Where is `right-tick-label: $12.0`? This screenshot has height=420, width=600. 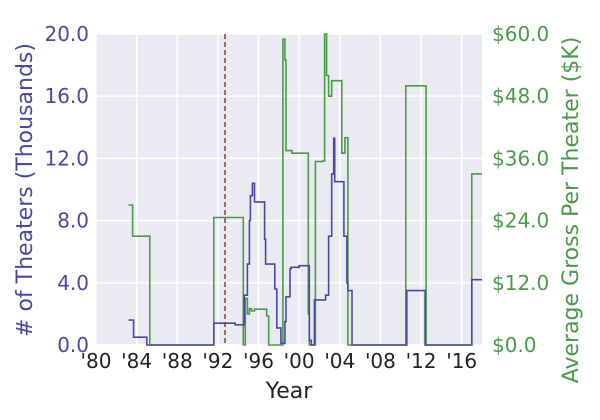
right-tick-label: $12.0 is located at coordinates (520, 283).